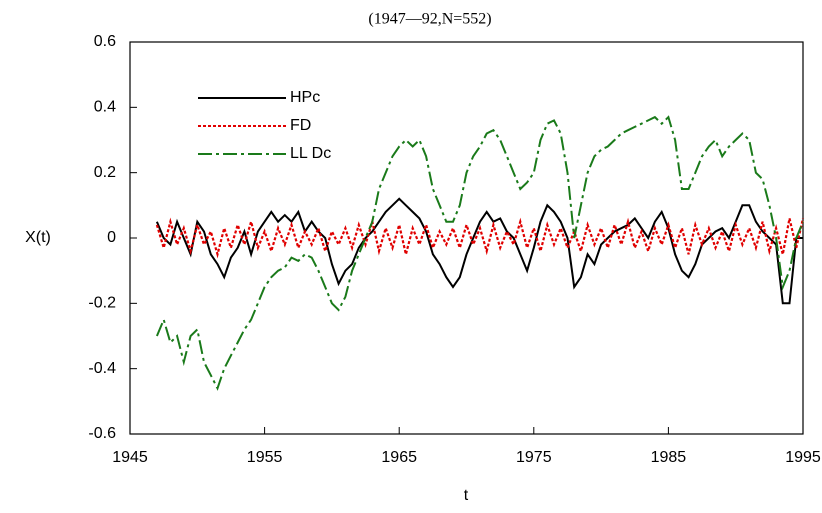 This screenshot has height=513, width=822. What do you see at coordinates (105, 107) in the screenshot?
I see `y-tick-label: 0.4` at bounding box center [105, 107].